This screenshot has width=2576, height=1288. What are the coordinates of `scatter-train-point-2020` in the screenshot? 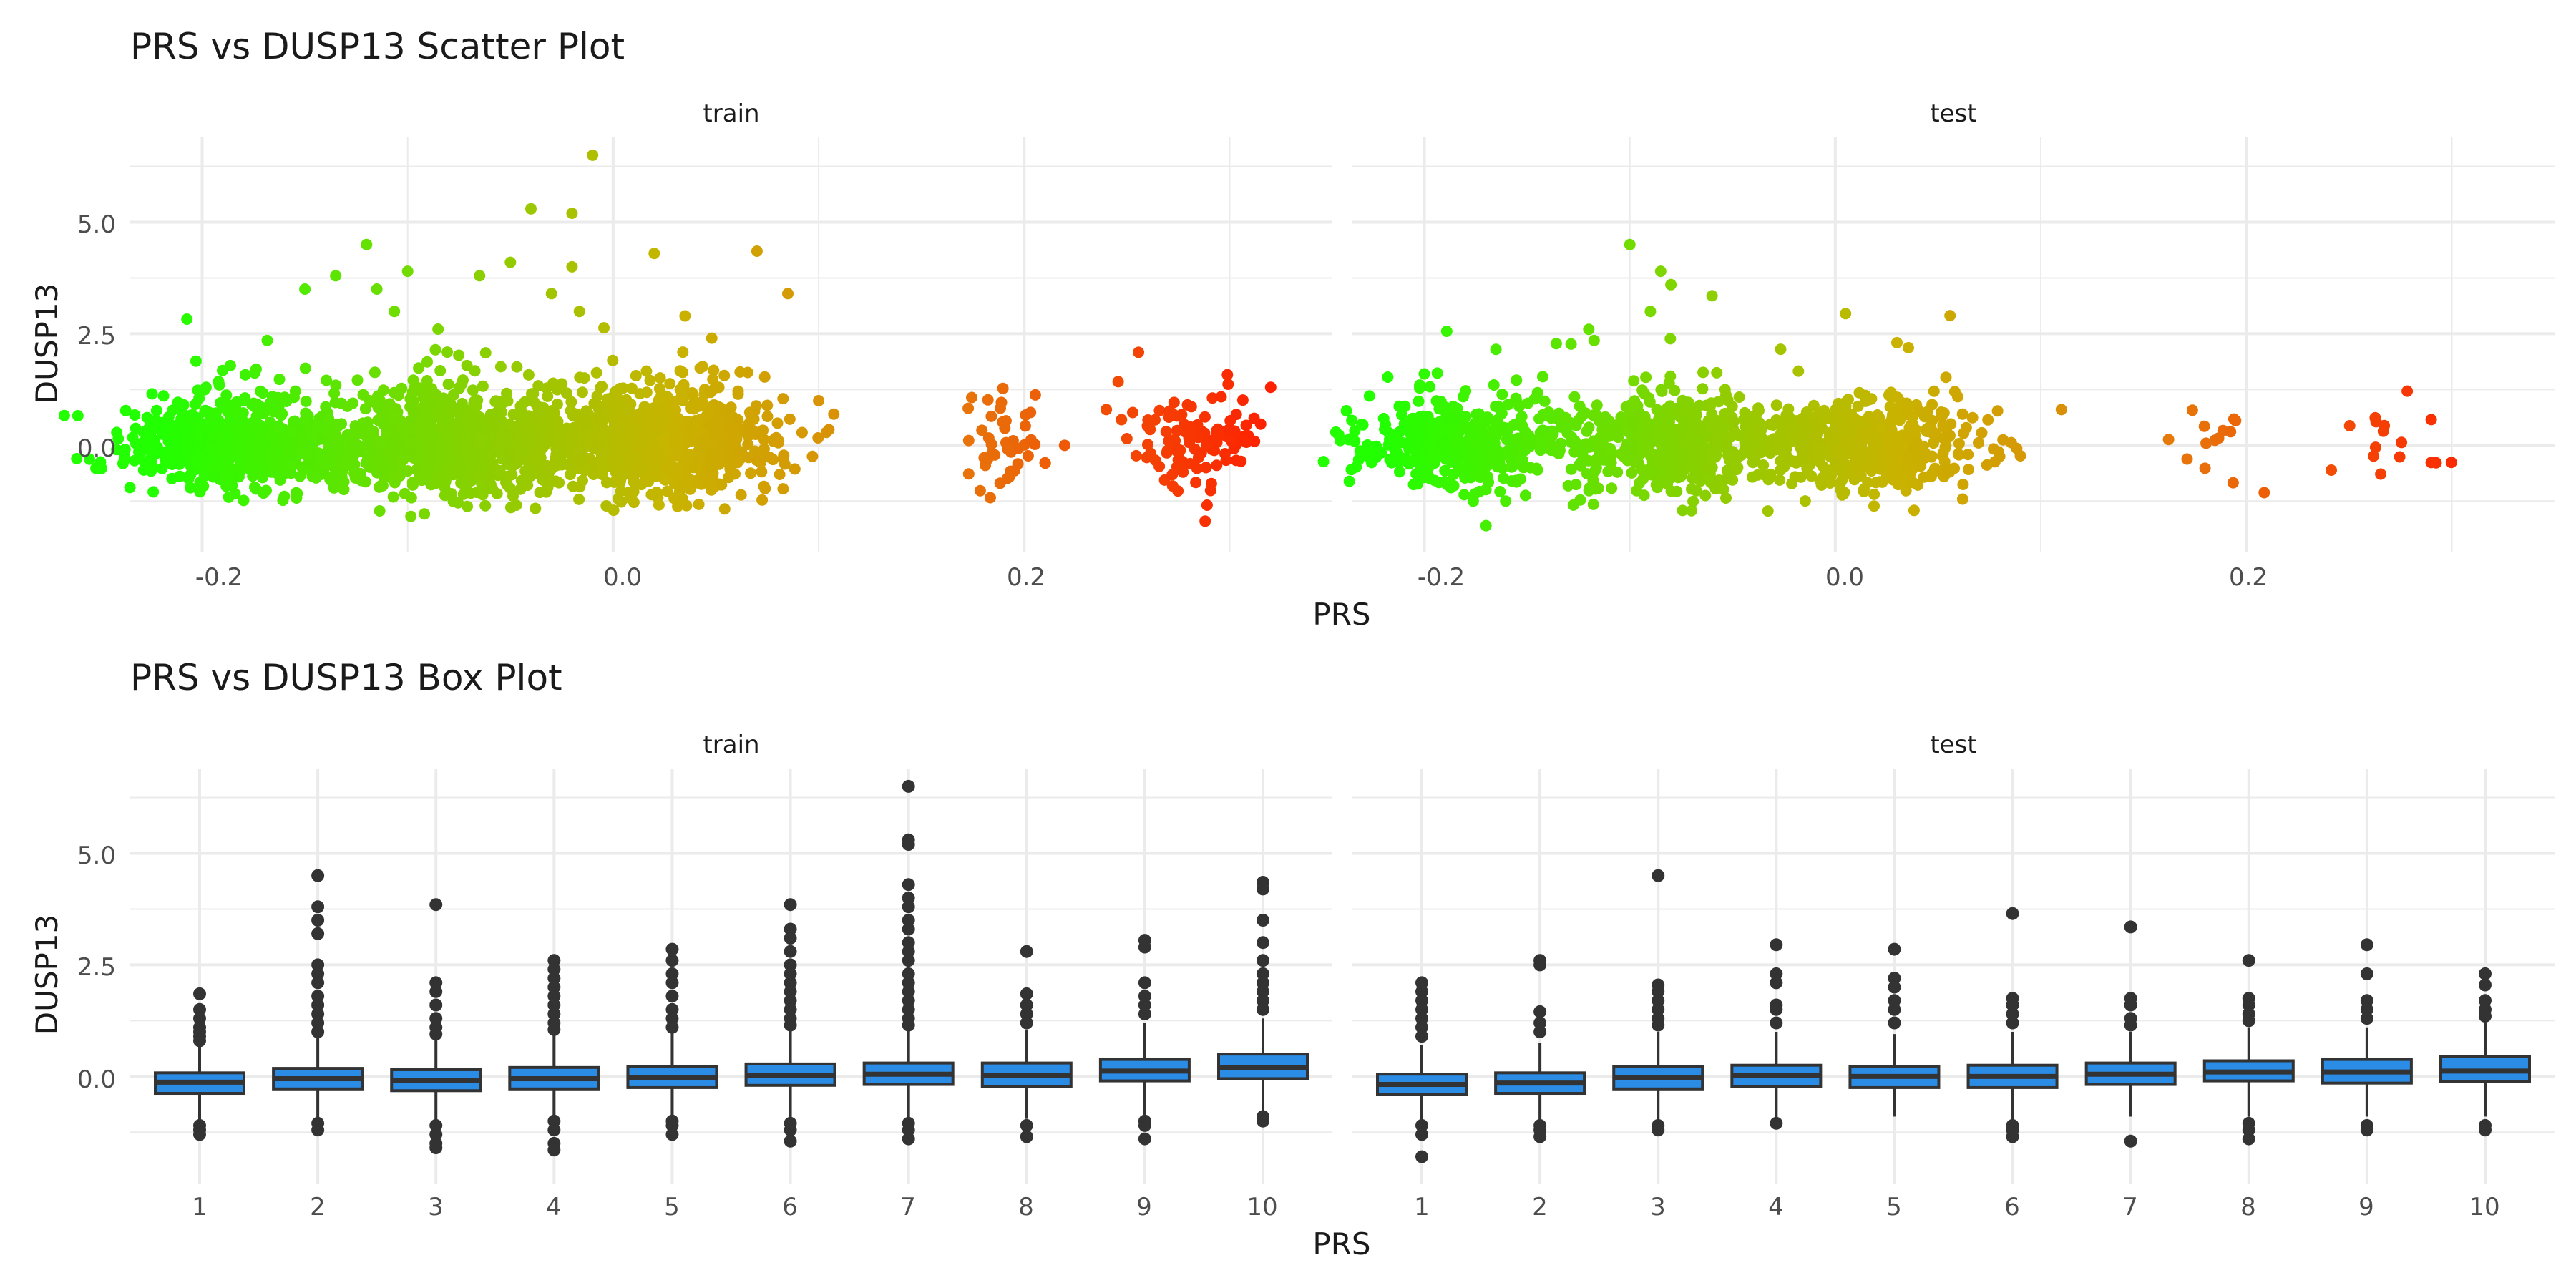 It's located at (692, 393).